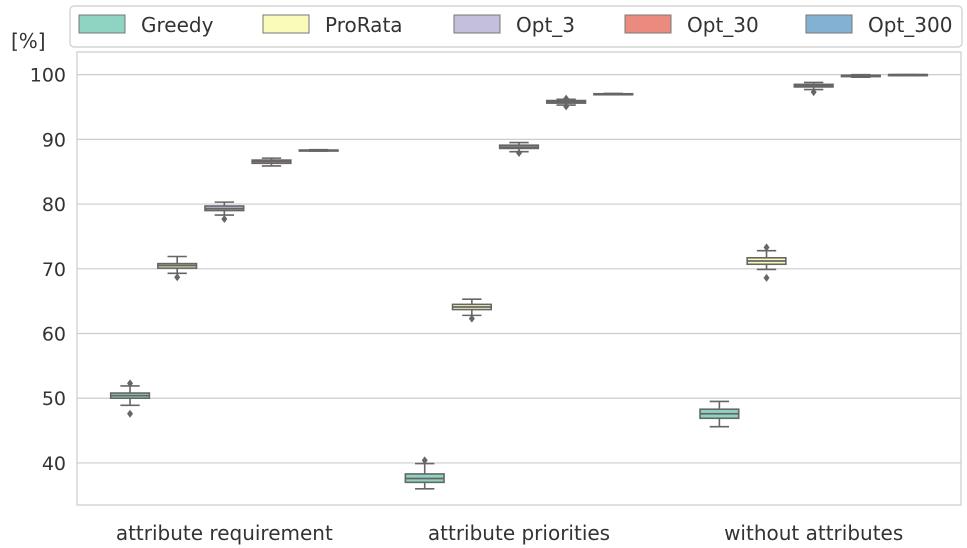 This screenshot has height=548, width=967. What do you see at coordinates (54, 140) in the screenshot?
I see `y-tick-label: 90` at bounding box center [54, 140].